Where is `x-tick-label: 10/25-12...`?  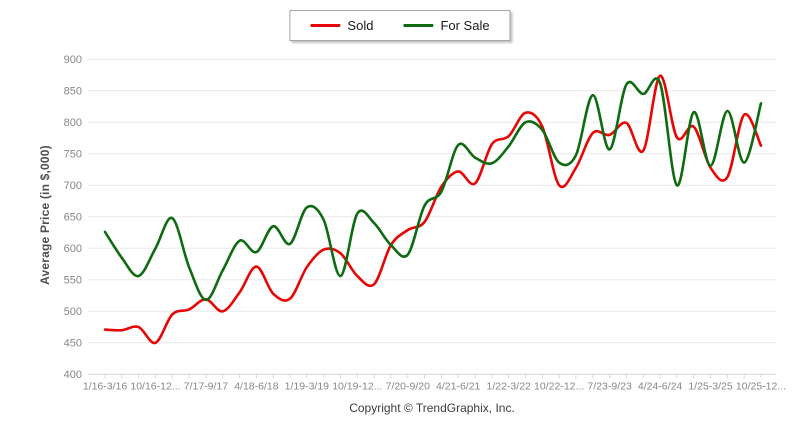
x-tick-label: 10/25-12... is located at coordinates (761, 386).